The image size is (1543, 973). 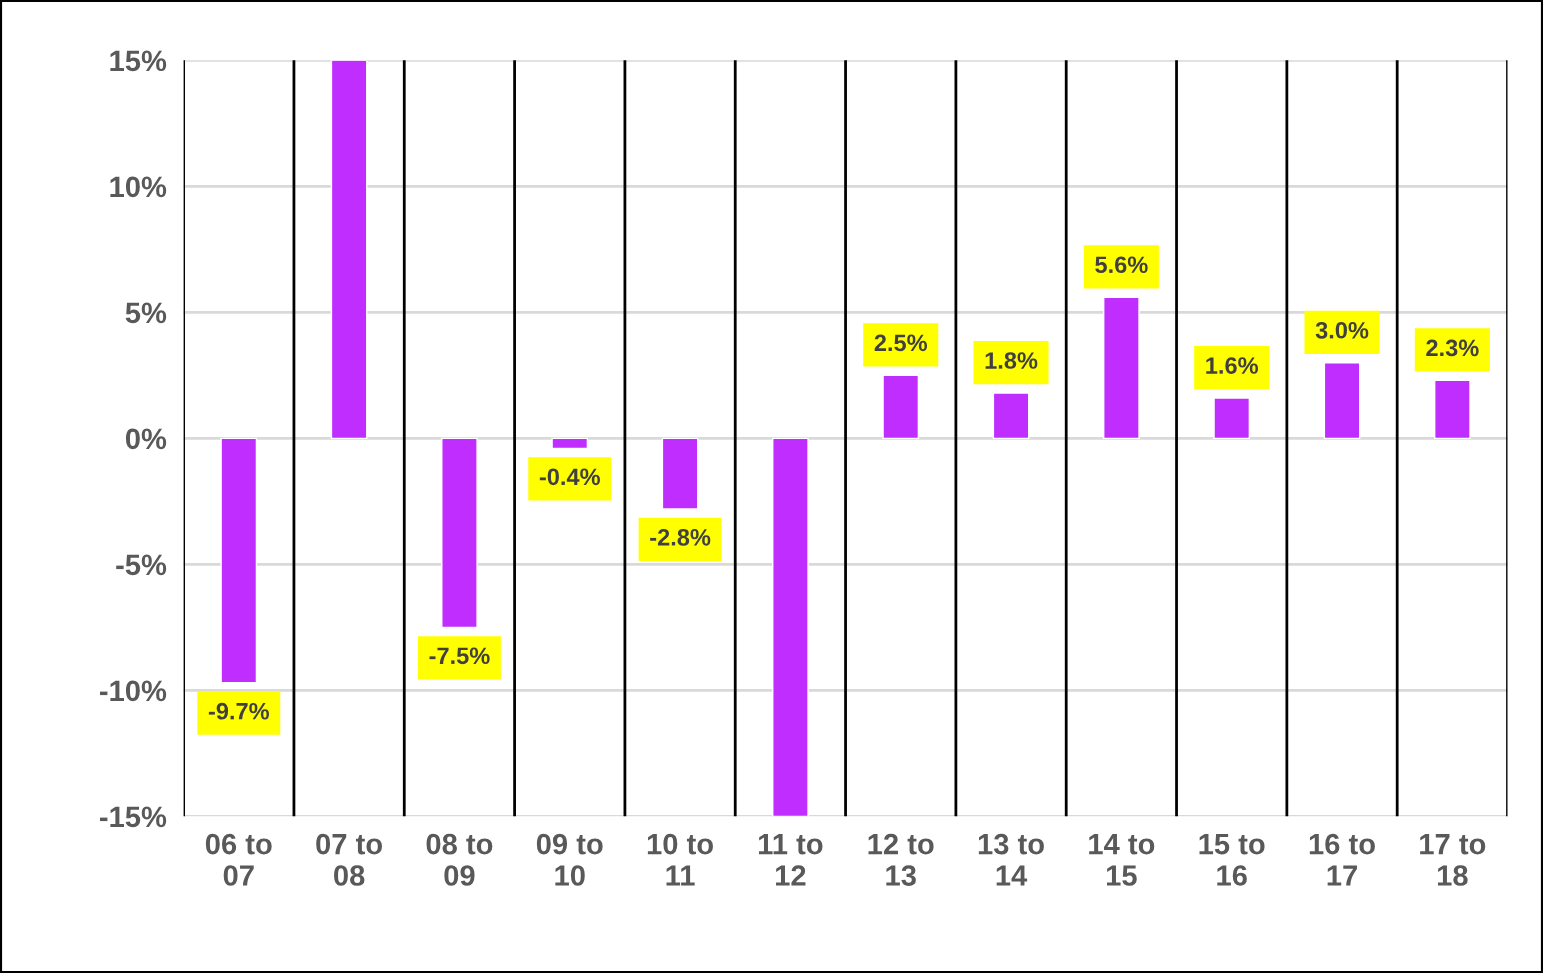 I want to click on data-label: -2.8%, so click(x=680, y=537).